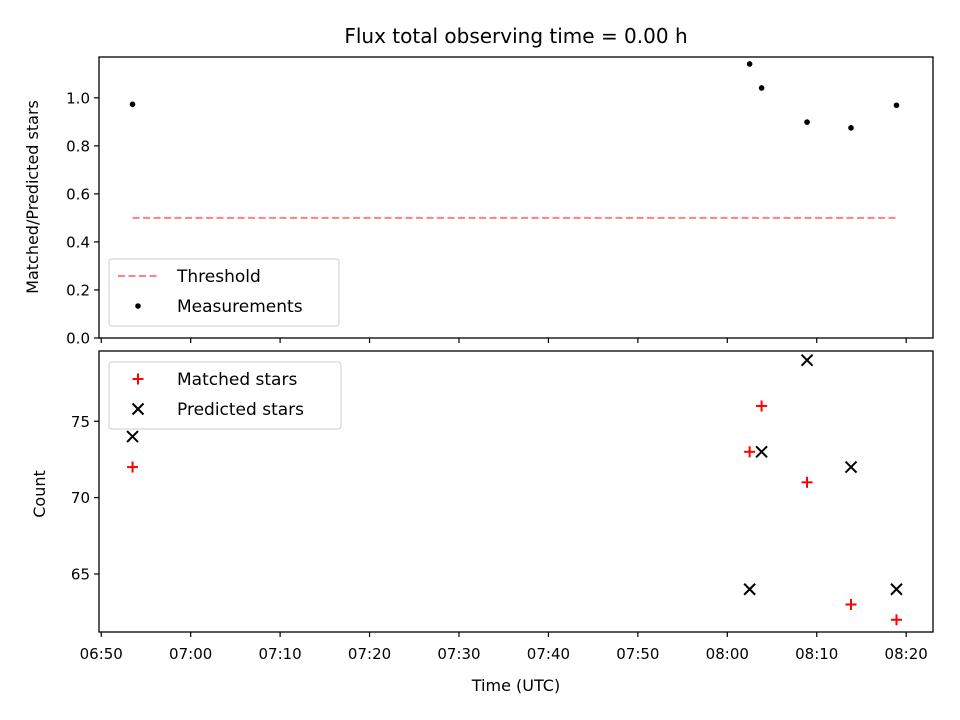 Image resolution: width=960 pixels, height=720 pixels. I want to click on legend-label: Measurements, so click(240, 307).